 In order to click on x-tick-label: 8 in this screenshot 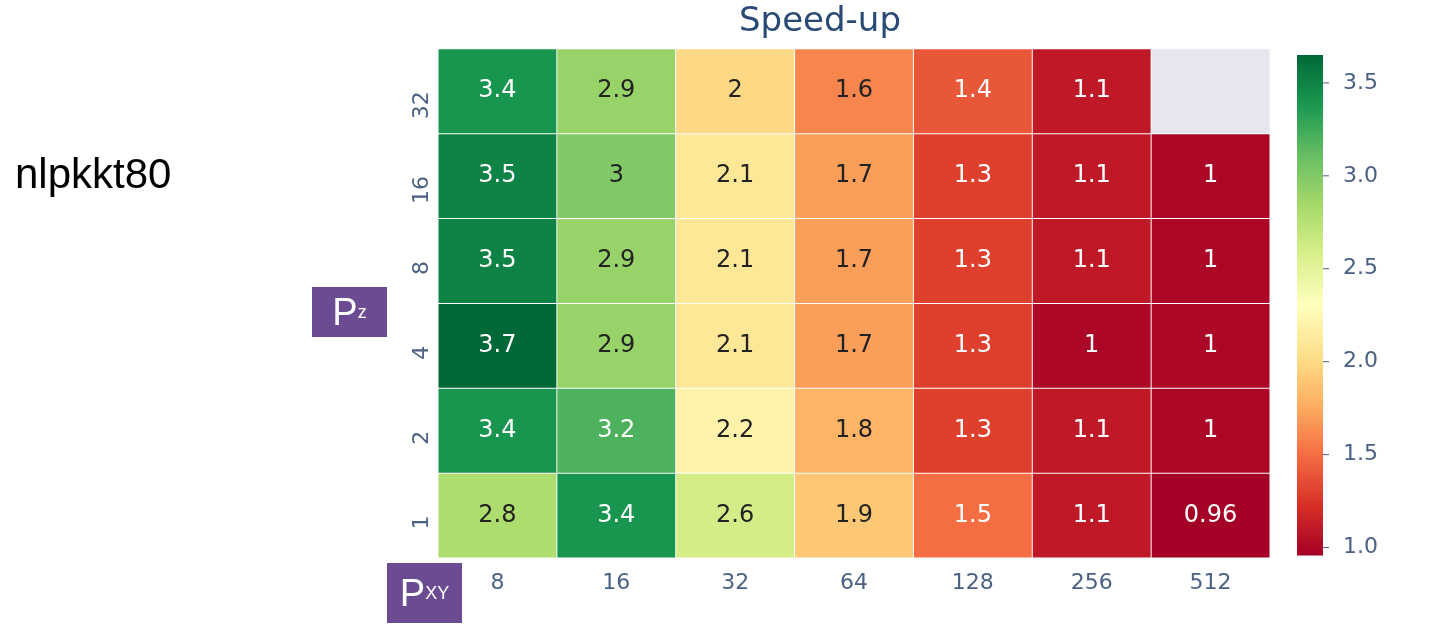, I will do `click(497, 581)`.